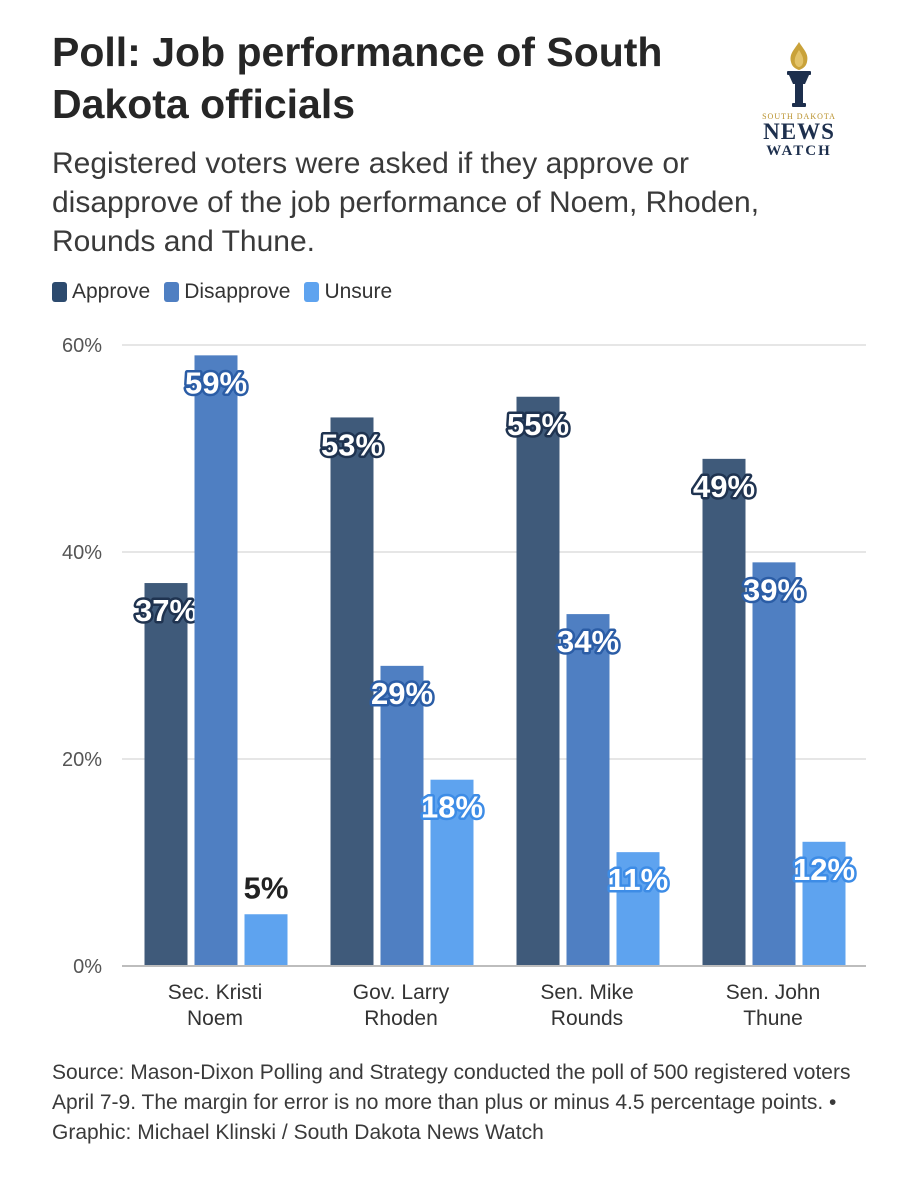 The image size is (922, 1200). I want to click on x-category-label: Sen. Mike Rounds, so click(586, 1005).